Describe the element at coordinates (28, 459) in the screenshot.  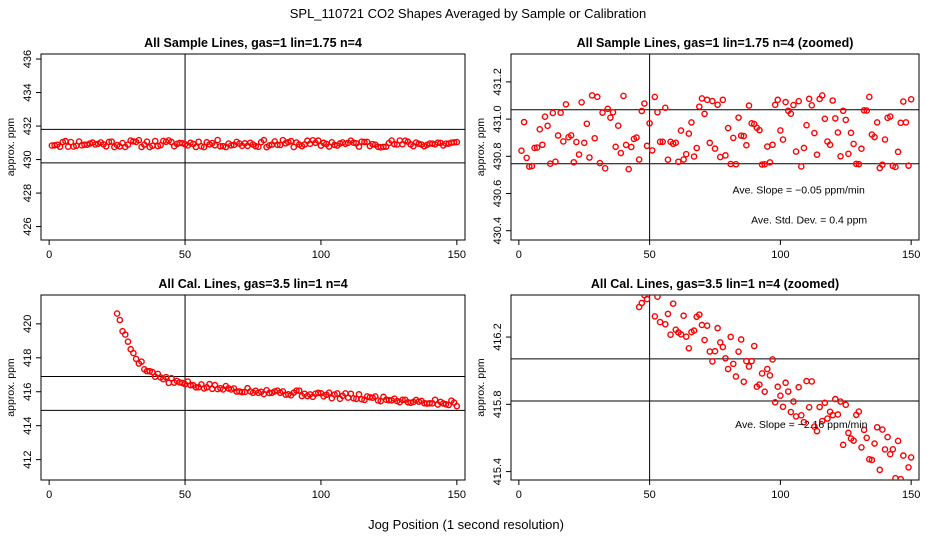
I see `y-tick-label: 412` at that location.